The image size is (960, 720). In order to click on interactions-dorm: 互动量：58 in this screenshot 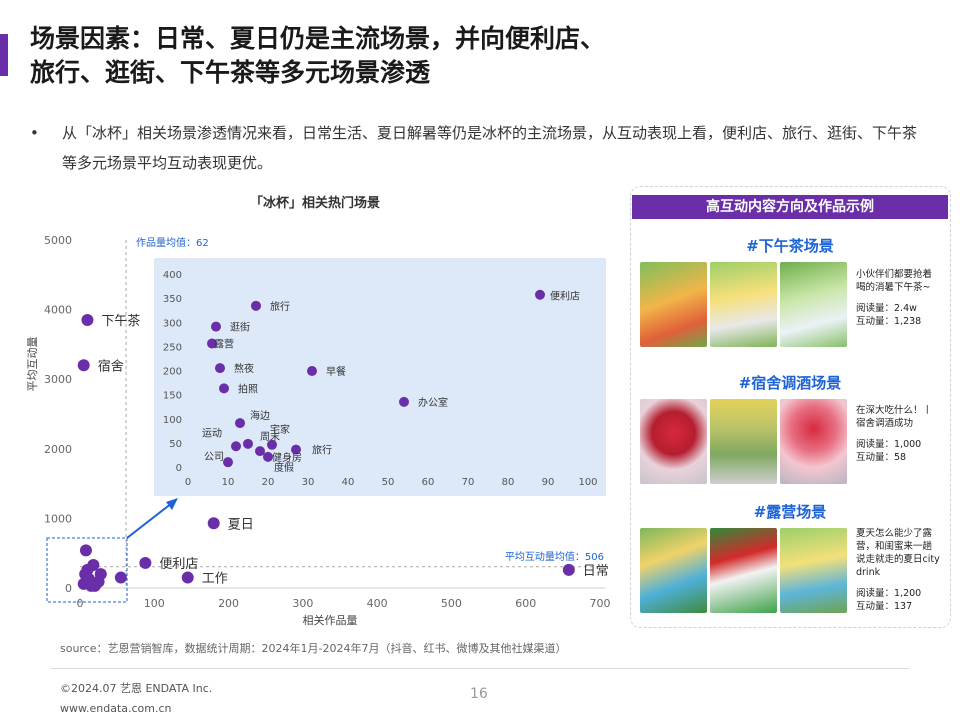, I will do `click(881, 457)`.